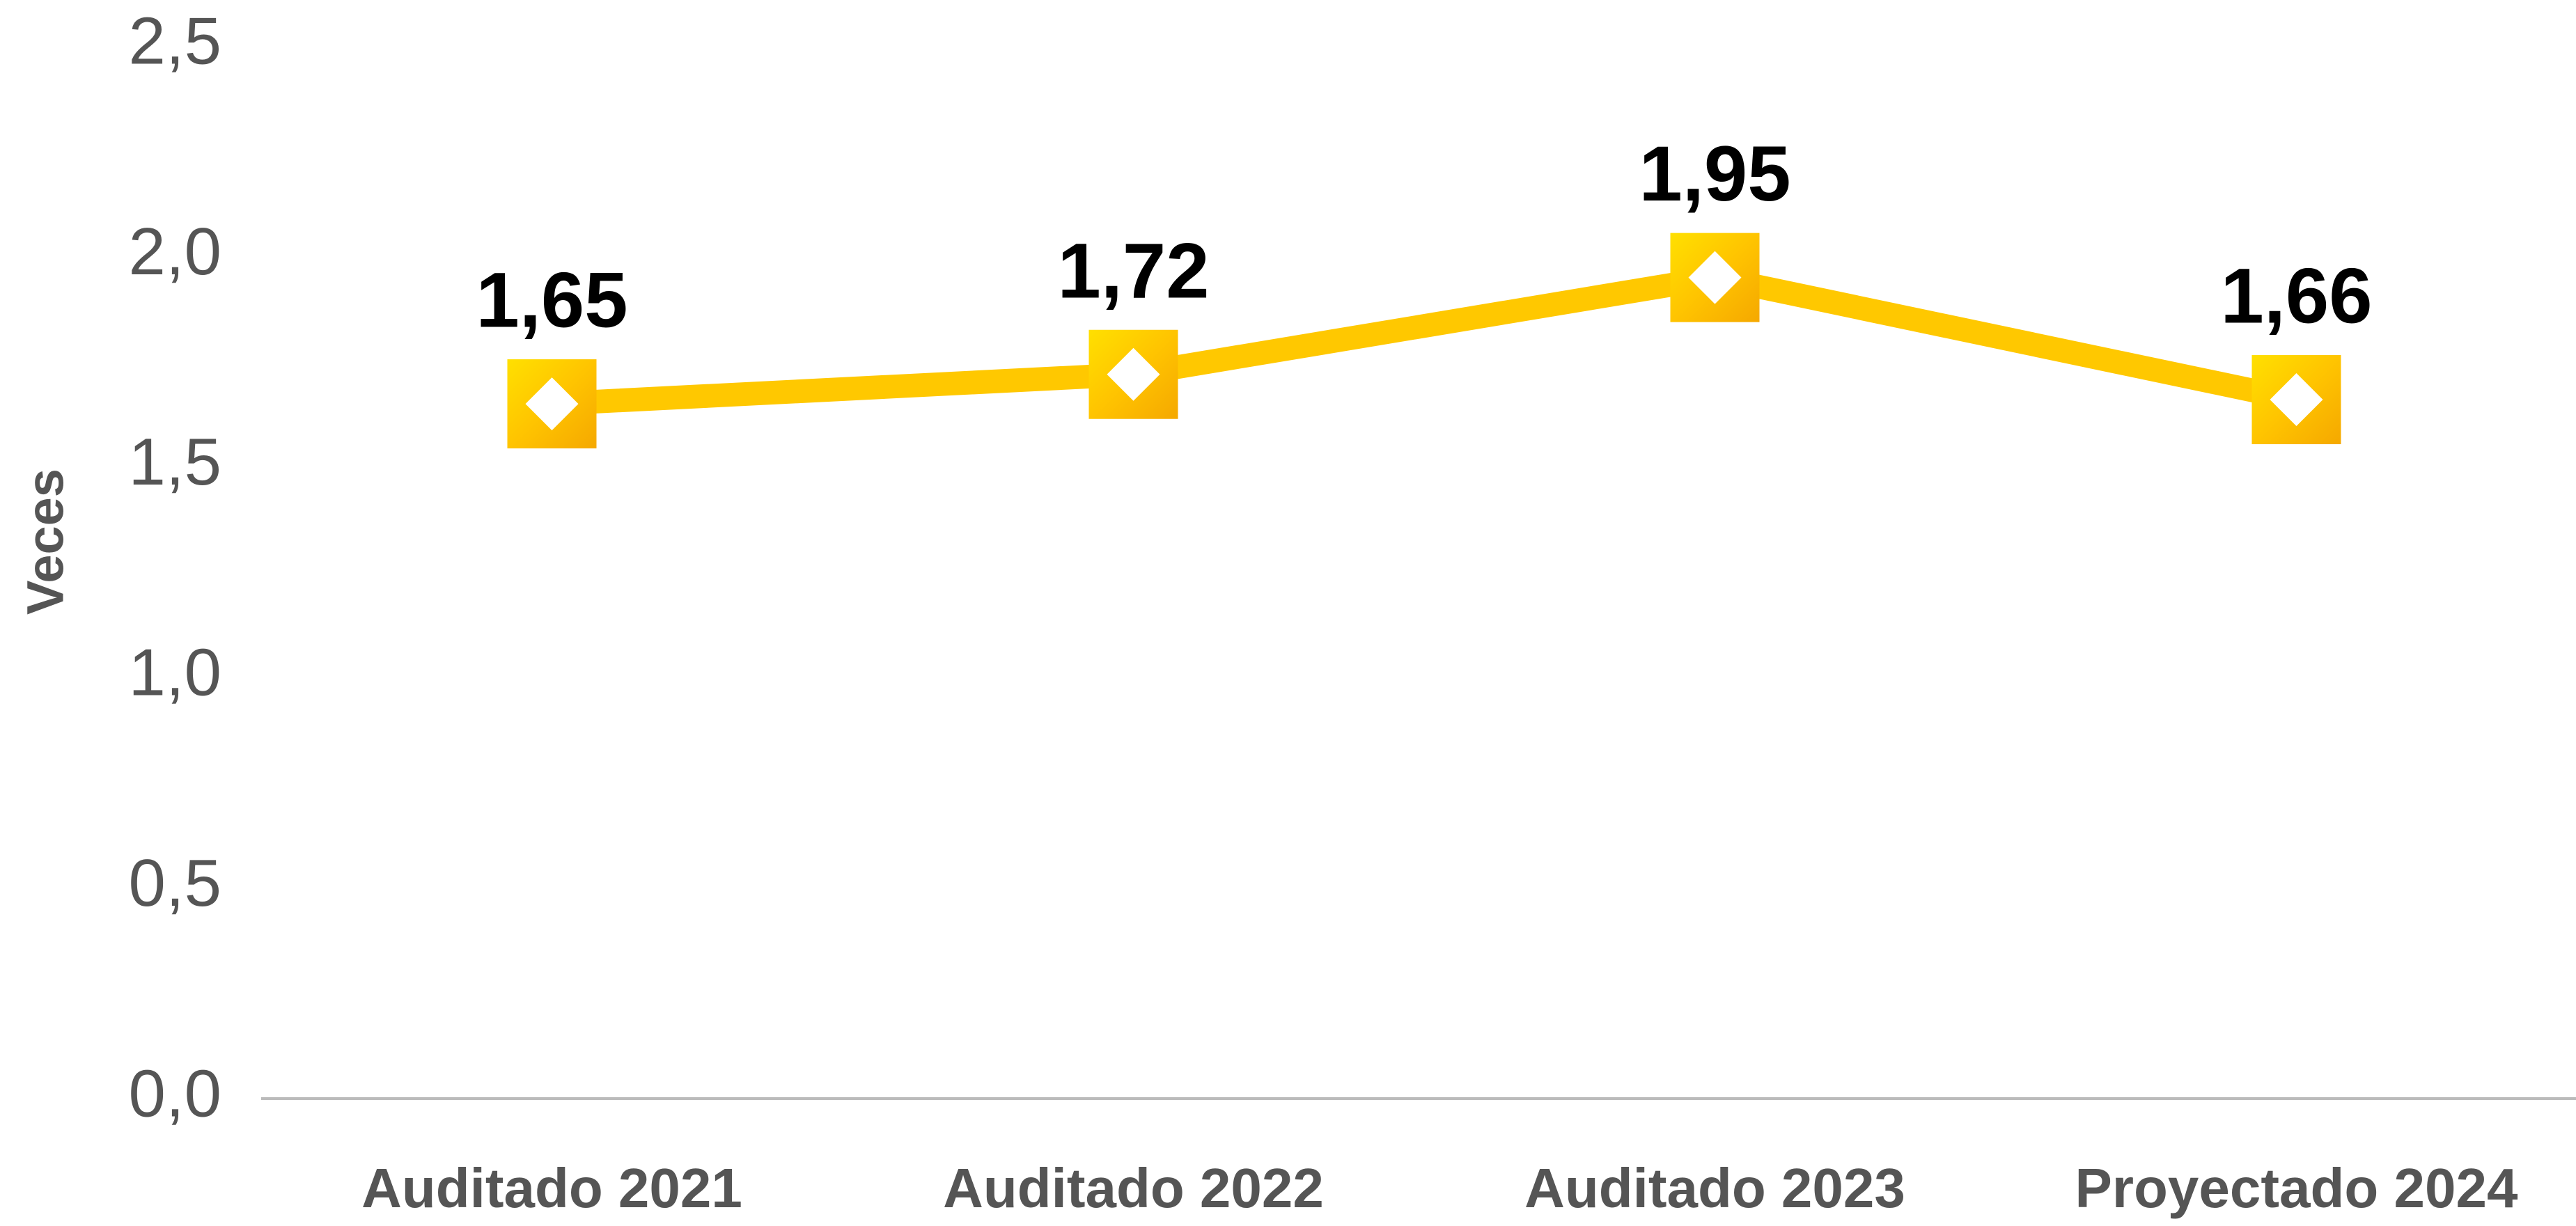 Image resolution: width=2576 pixels, height=1226 pixels. Describe the element at coordinates (46, 542) in the screenshot. I see `y-axis-title: Veces` at that location.